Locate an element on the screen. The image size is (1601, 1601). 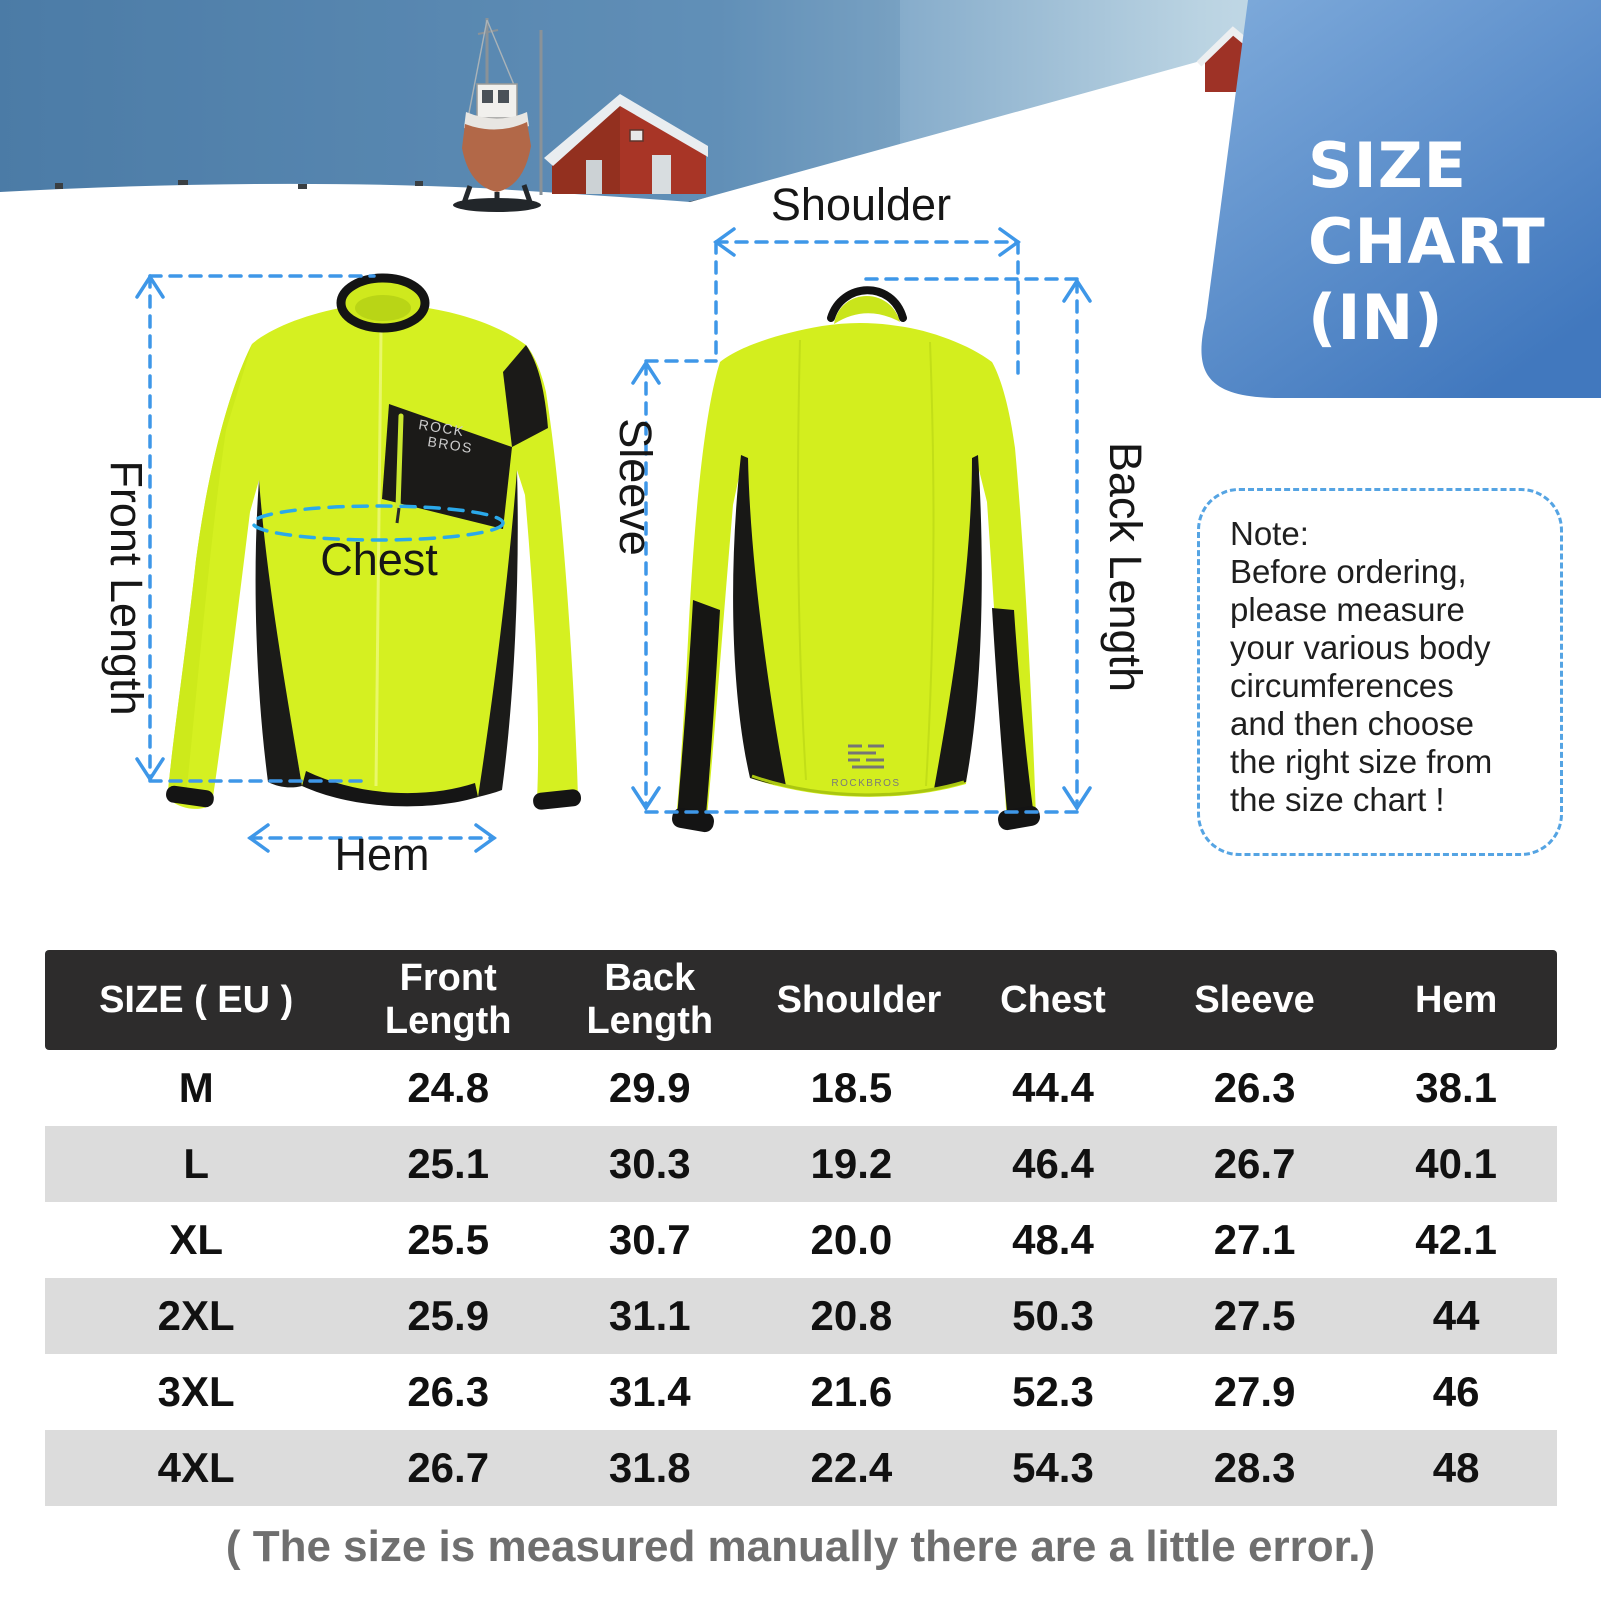
cell-value: 21.6 is located at coordinates (851, 1391).